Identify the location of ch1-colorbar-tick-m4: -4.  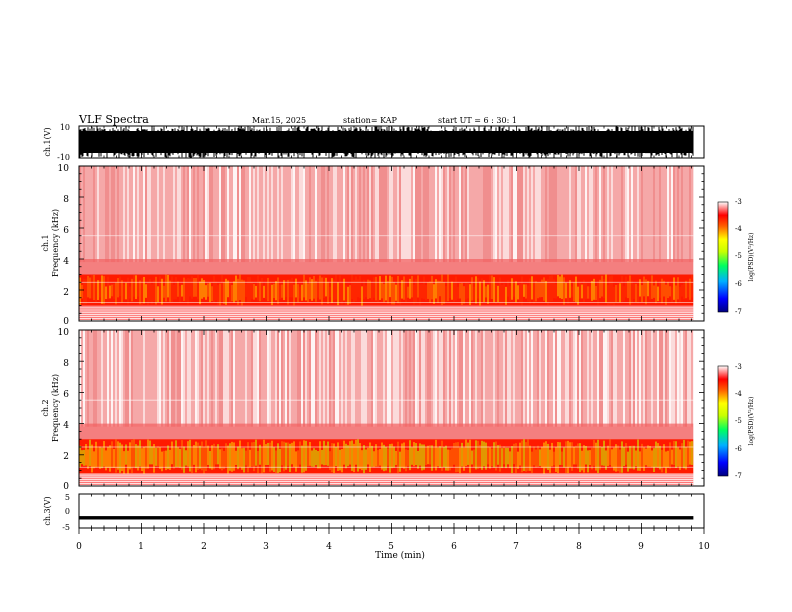
(738, 229).